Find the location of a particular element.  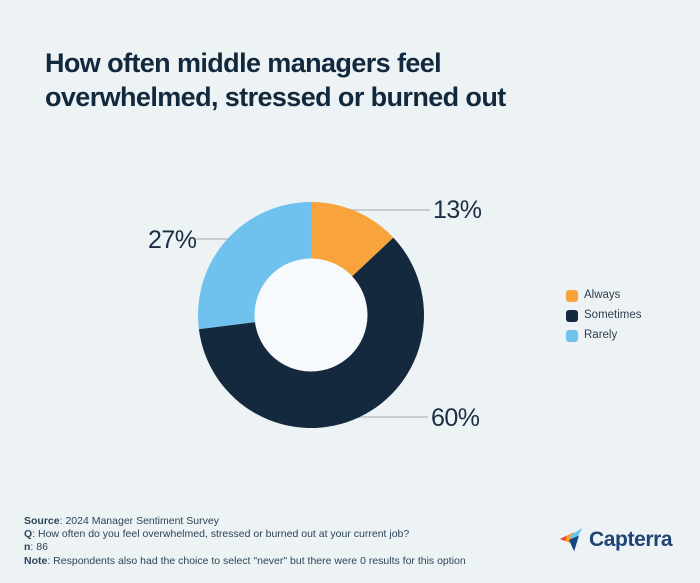

footnote-source-label: Source is located at coordinates (42, 521).